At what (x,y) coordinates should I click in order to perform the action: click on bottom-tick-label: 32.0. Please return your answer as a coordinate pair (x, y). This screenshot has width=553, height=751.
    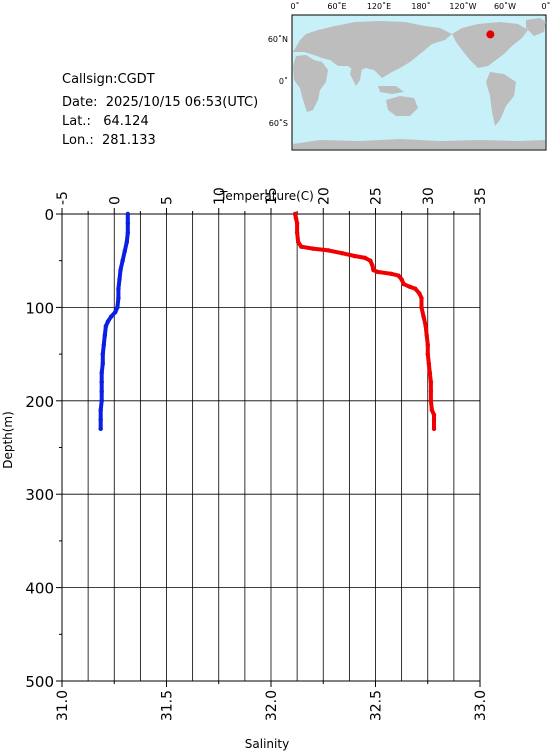
    Looking at the image, I should click on (272, 705).